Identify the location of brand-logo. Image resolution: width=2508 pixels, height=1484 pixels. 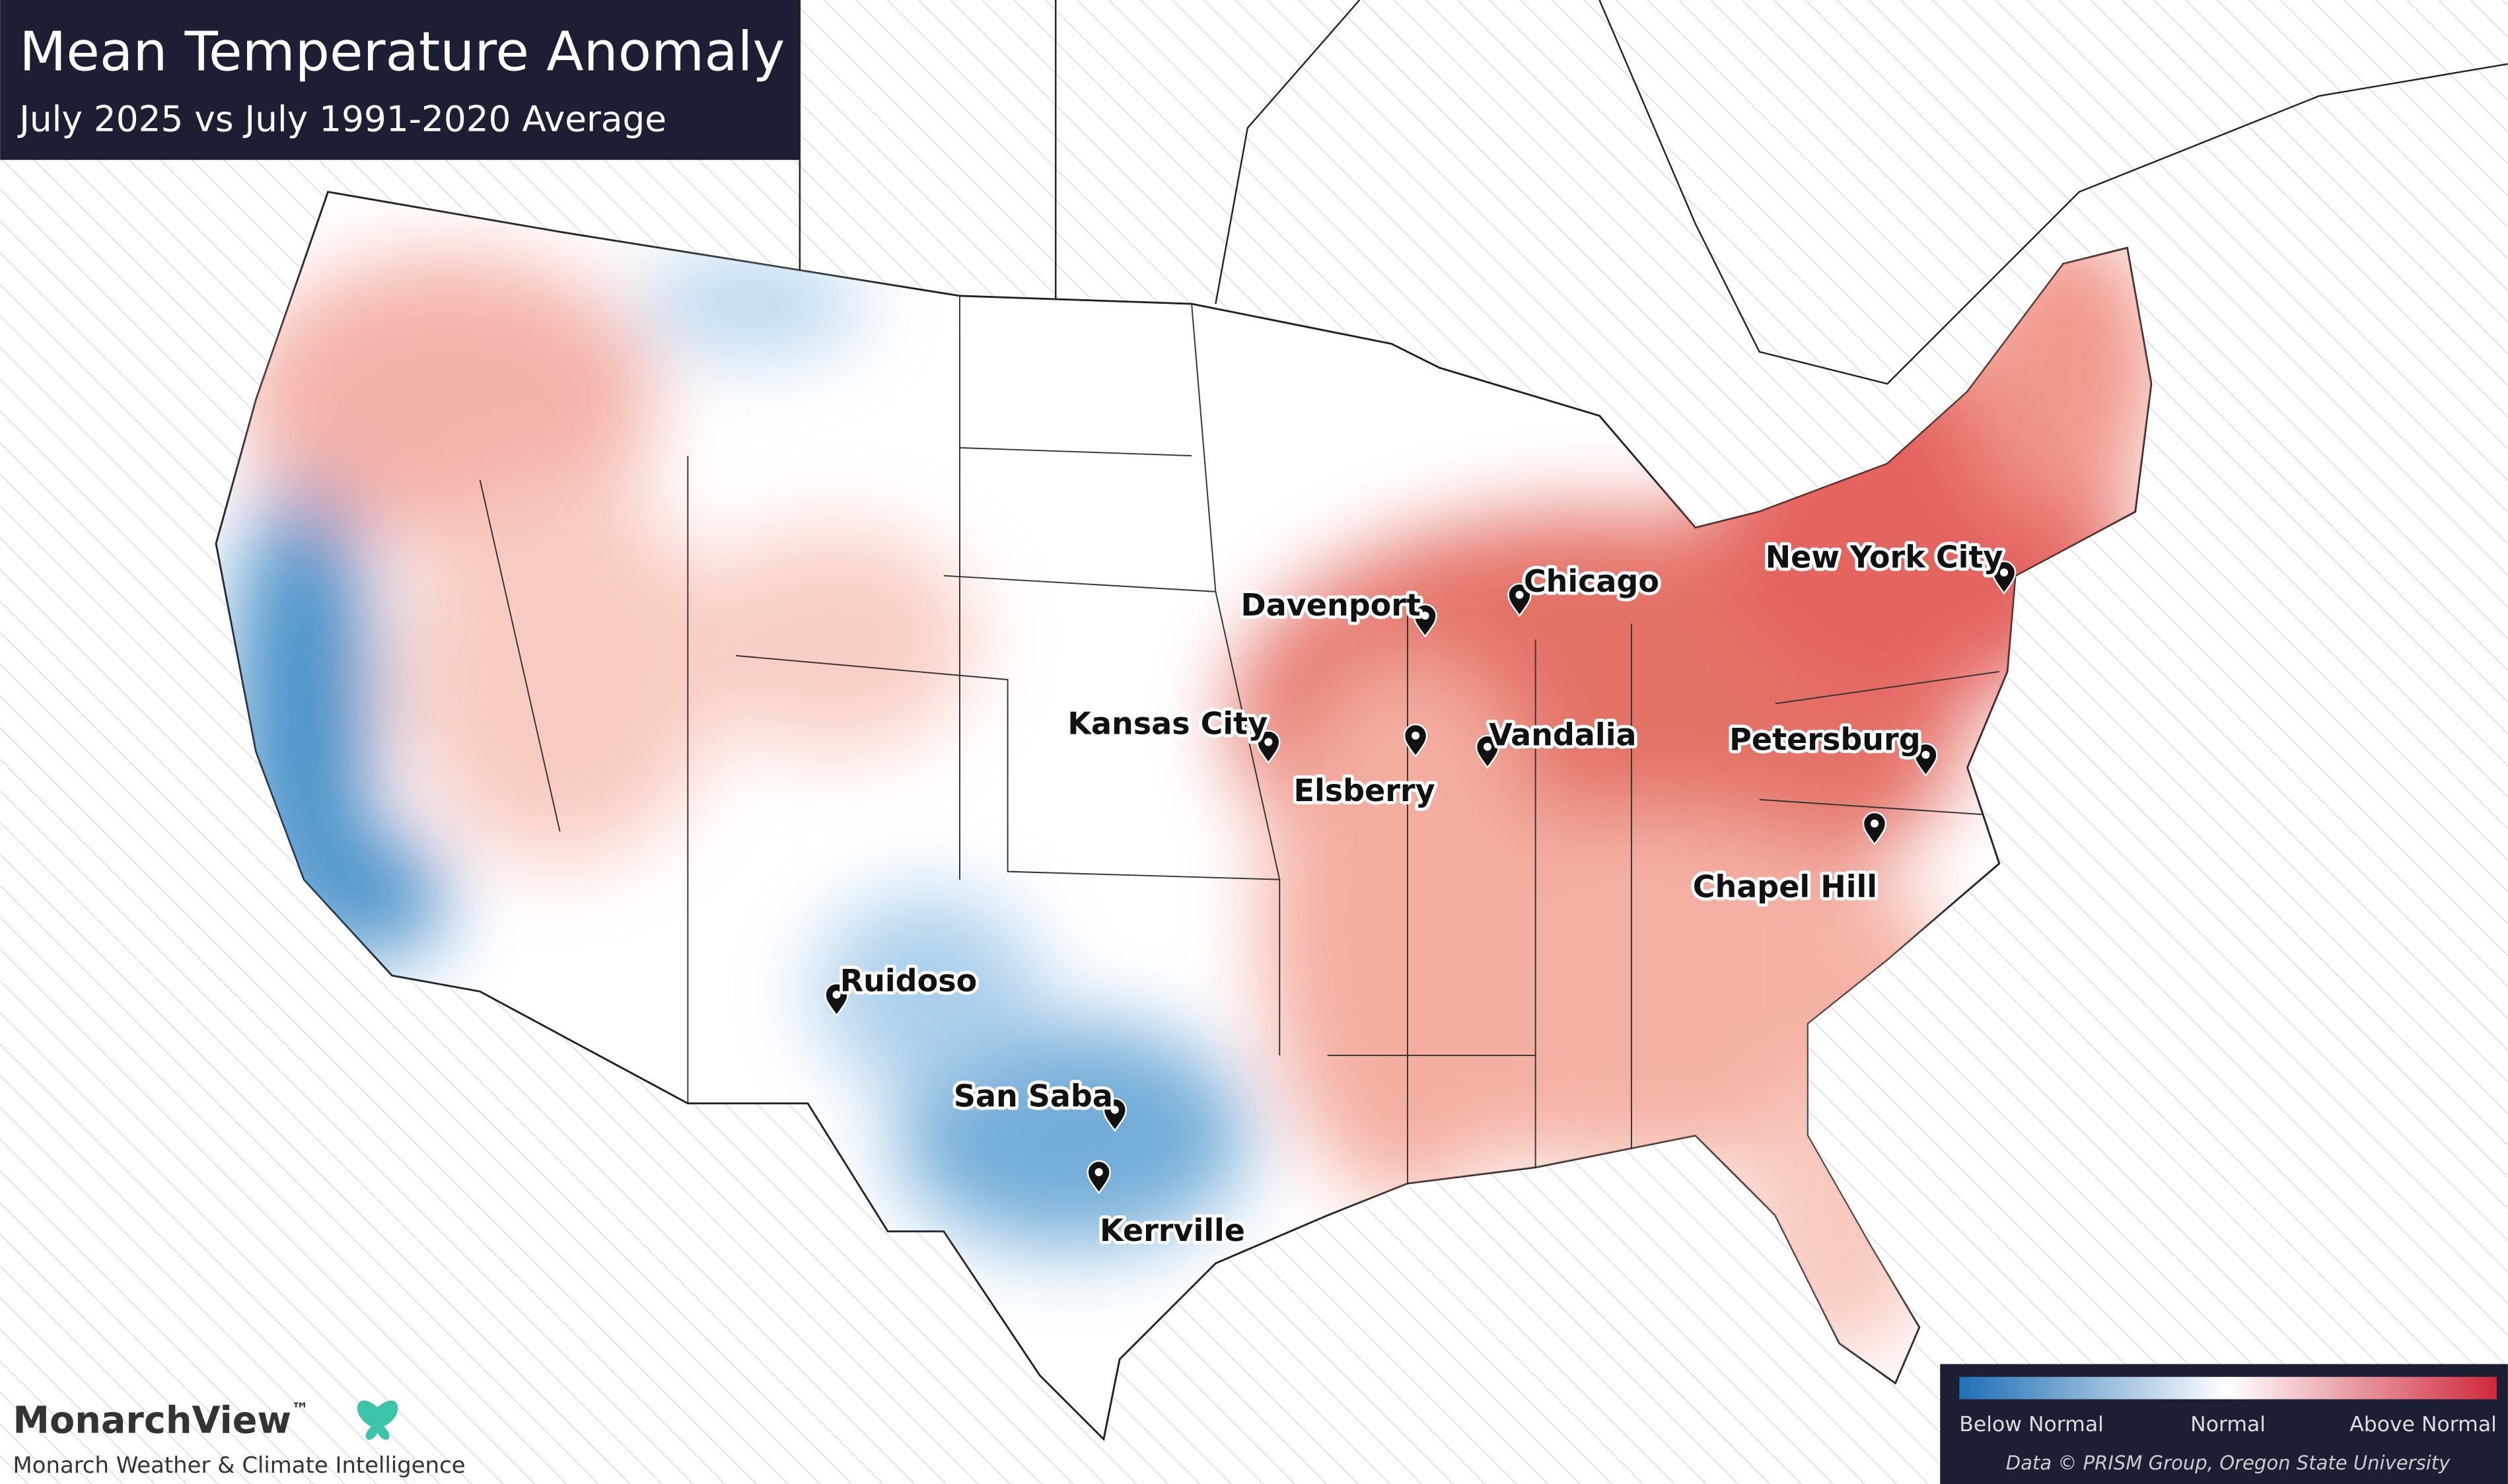
(378, 1420).